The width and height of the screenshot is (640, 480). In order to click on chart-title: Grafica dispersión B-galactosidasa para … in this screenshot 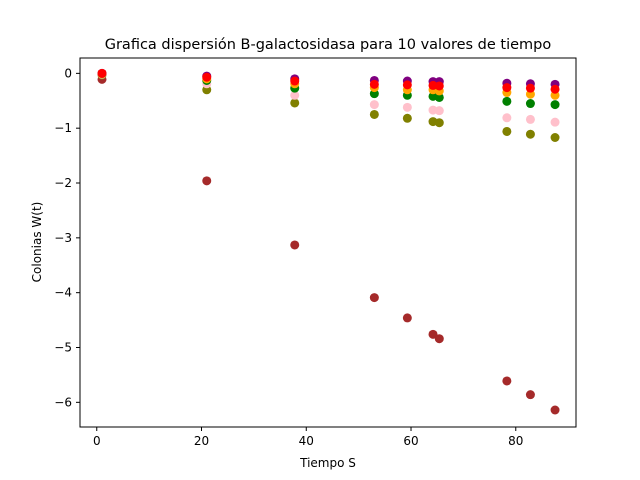, I will do `click(328, 45)`.